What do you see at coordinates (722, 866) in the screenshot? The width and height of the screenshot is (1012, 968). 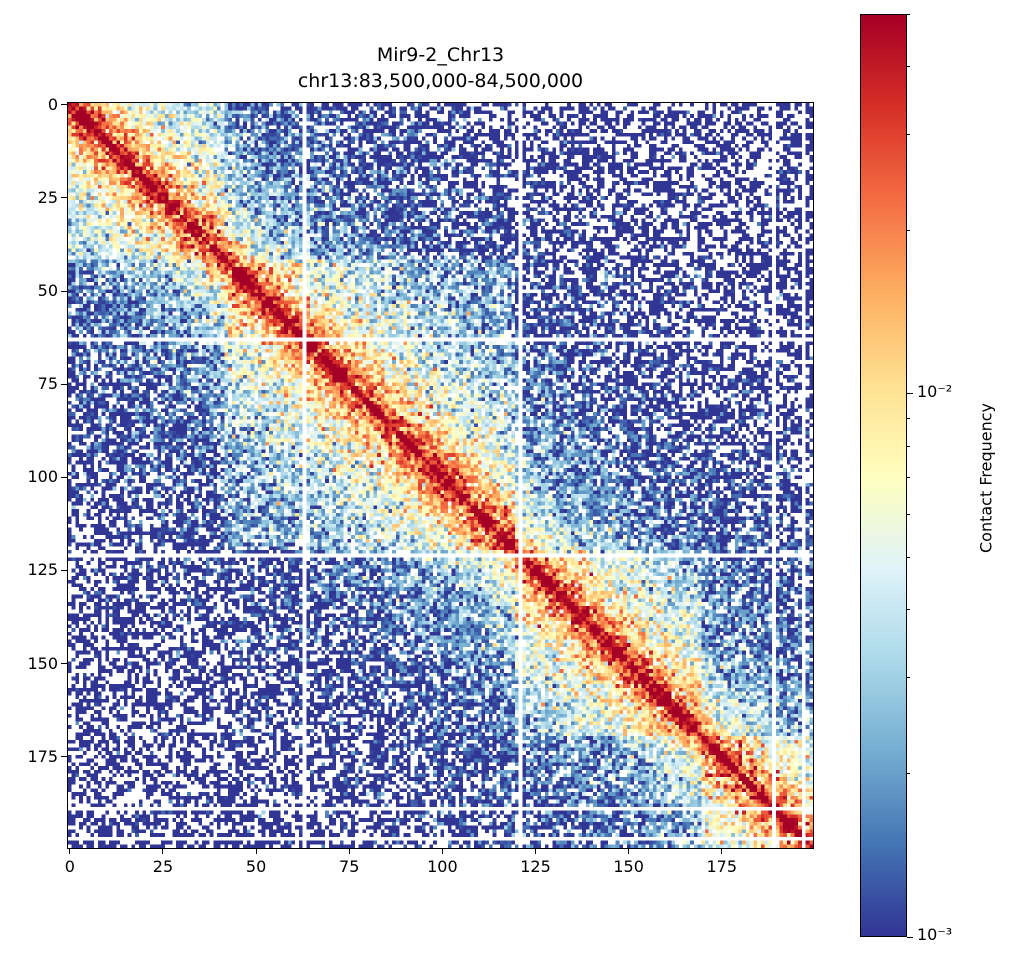 I see `x-tick-label: 175` at bounding box center [722, 866].